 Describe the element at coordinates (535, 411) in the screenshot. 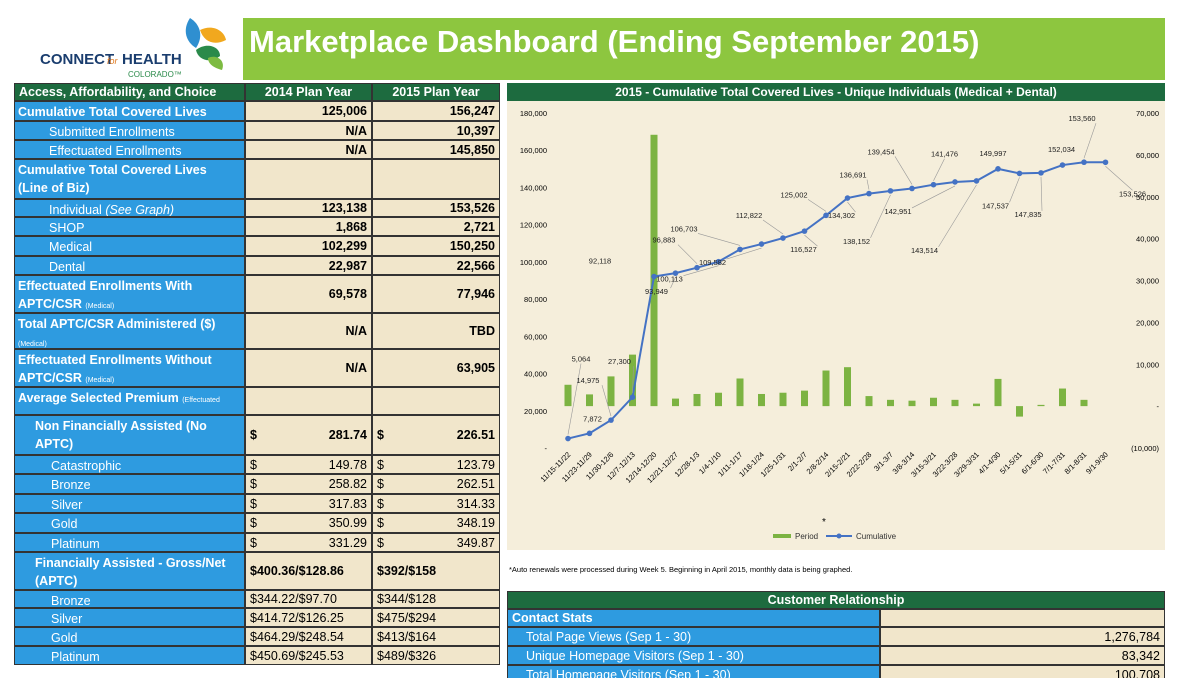

I see `y-tick-label: 20,000` at that location.